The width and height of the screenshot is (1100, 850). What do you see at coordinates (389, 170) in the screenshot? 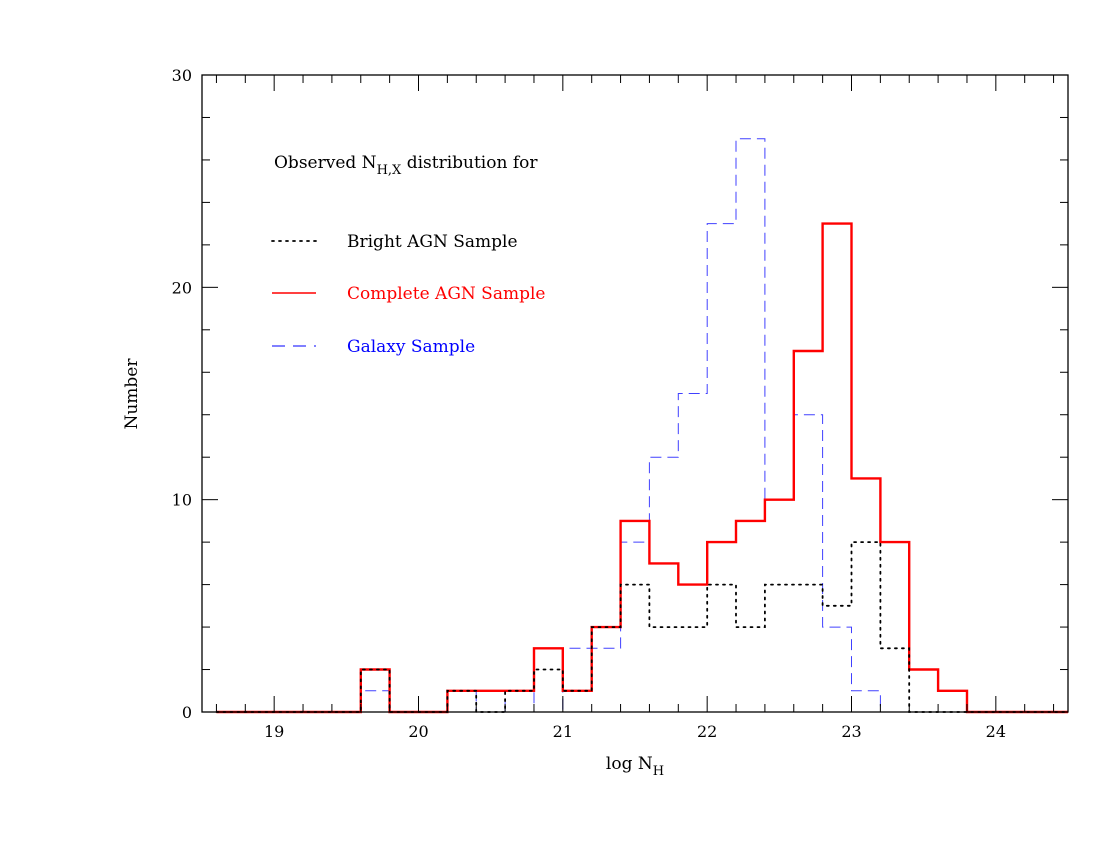
I see `legend-title-subscript: H,X` at bounding box center [389, 170].